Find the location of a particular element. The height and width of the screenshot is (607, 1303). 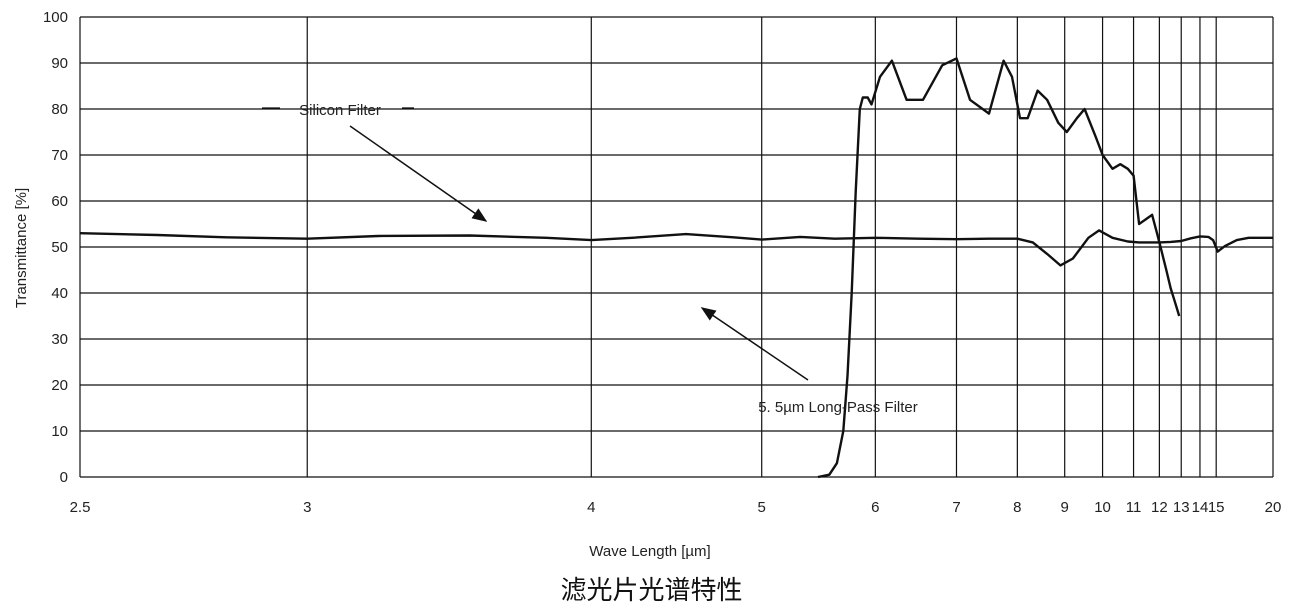

x-tick-label: 14 is located at coordinates (1200, 507).